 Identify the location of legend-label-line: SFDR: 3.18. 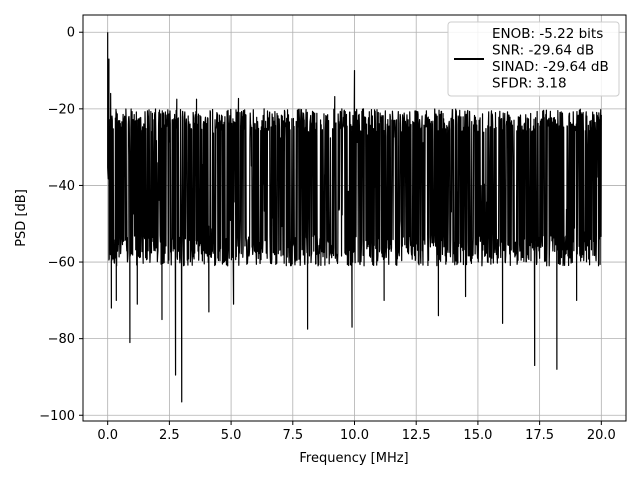
(529, 84).